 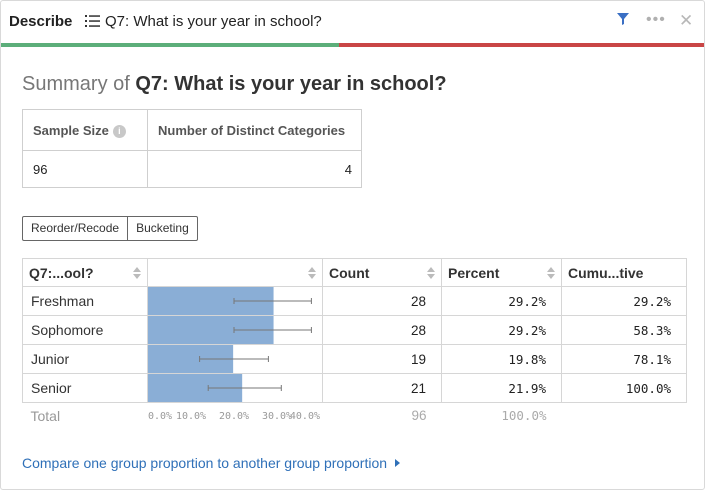 I want to click on filter-icon, so click(x=623, y=19).